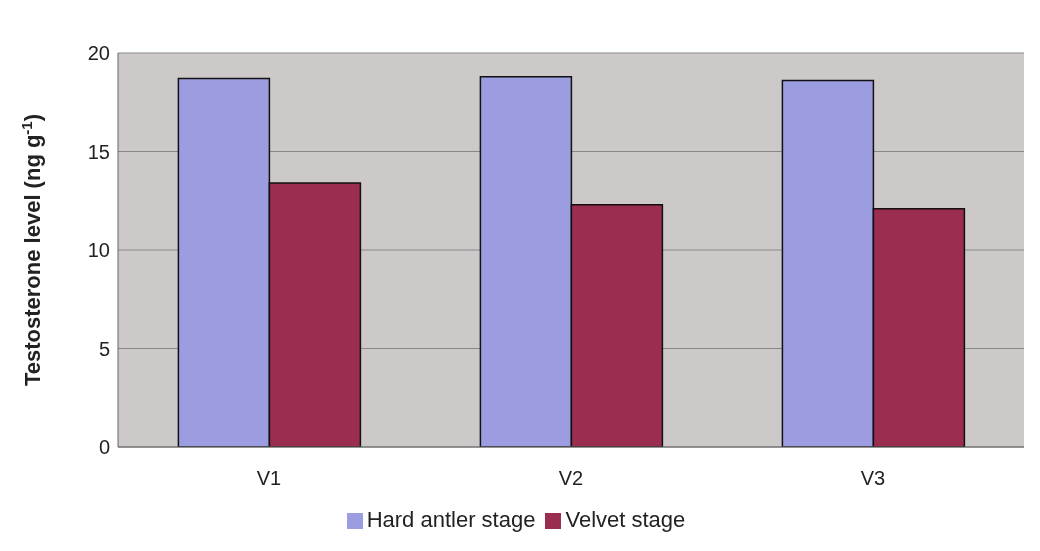 The width and height of the screenshot is (1040, 551). What do you see at coordinates (873, 478) in the screenshot?
I see `x-tick-label: V3` at bounding box center [873, 478].